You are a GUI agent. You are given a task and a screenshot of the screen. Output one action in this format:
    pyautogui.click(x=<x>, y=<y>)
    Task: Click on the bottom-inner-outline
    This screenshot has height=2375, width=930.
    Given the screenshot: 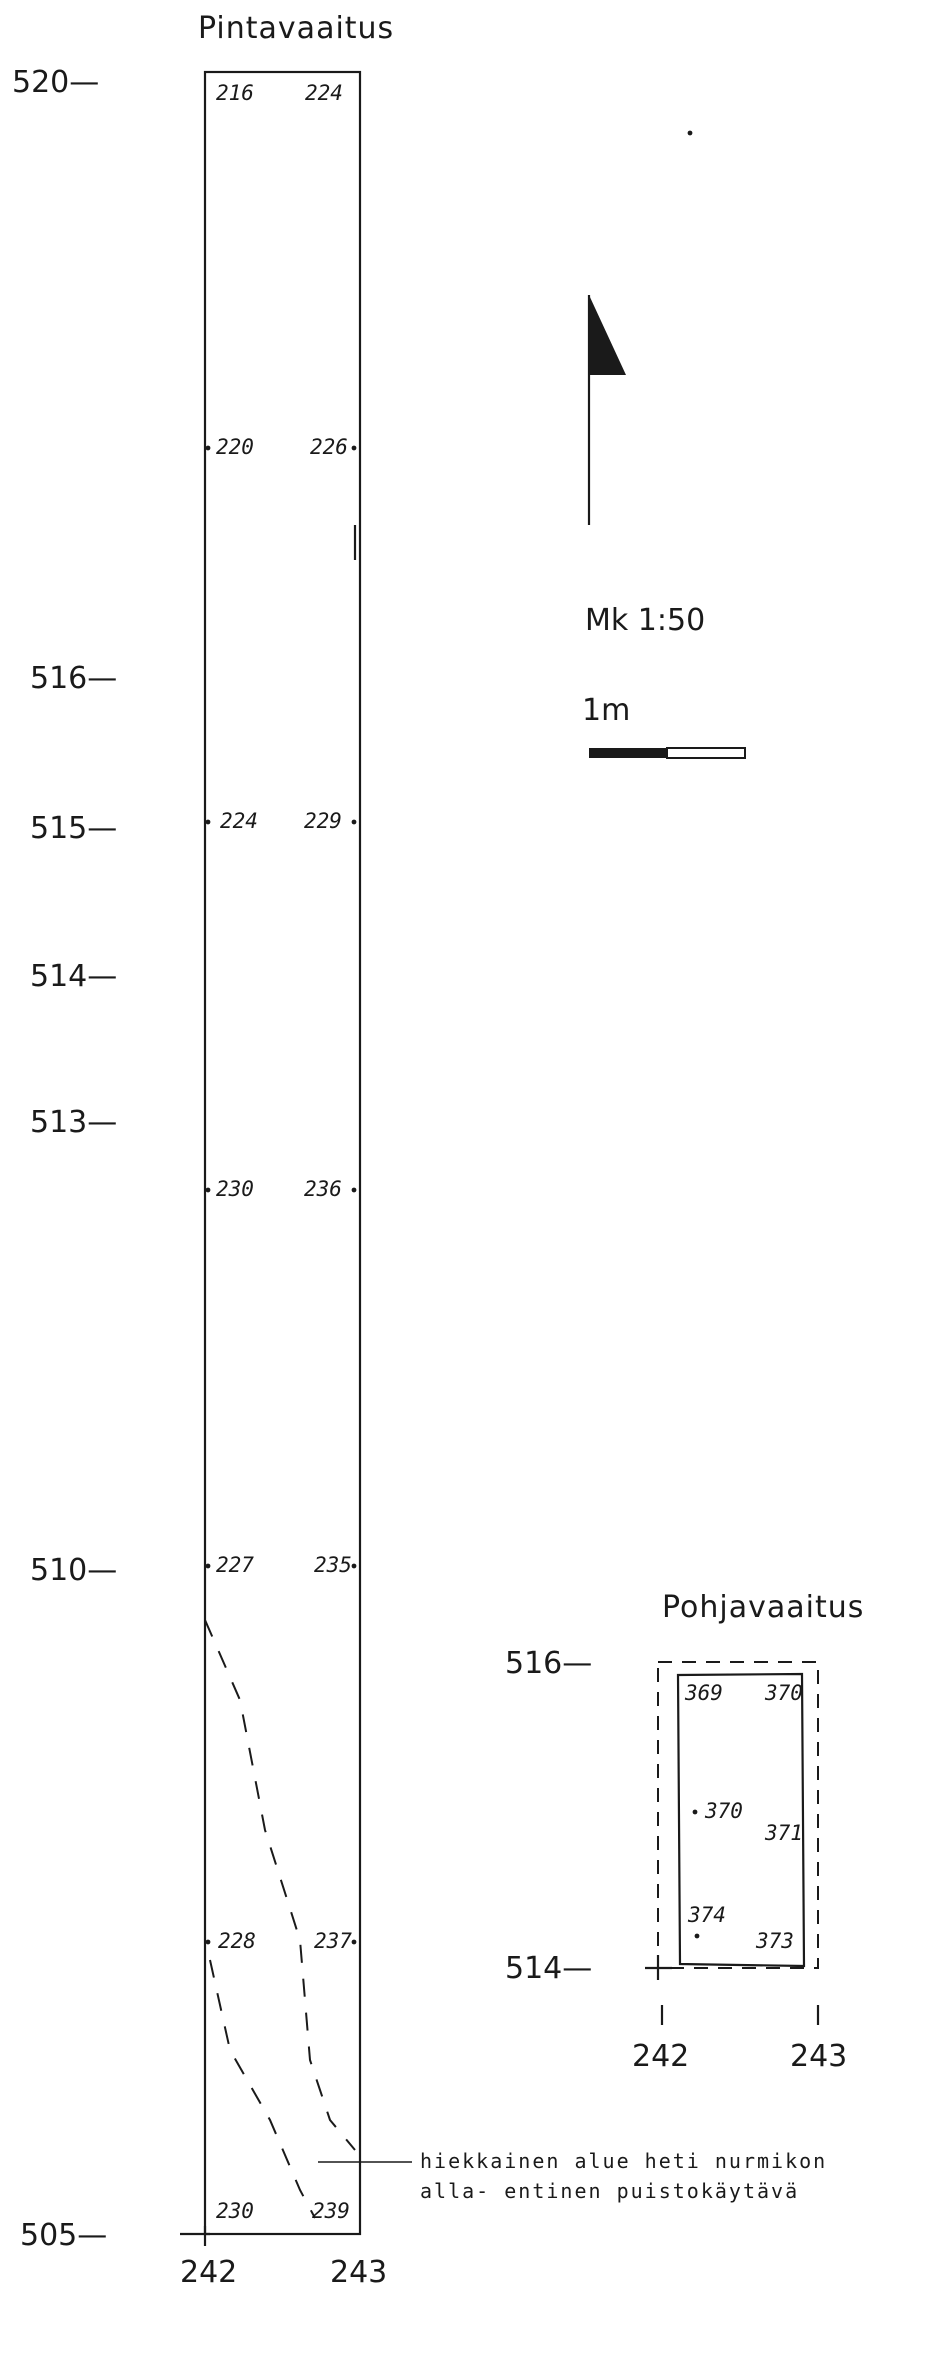 What is the action you would take?
    pyautogui.click(x=741, y=1820)
    